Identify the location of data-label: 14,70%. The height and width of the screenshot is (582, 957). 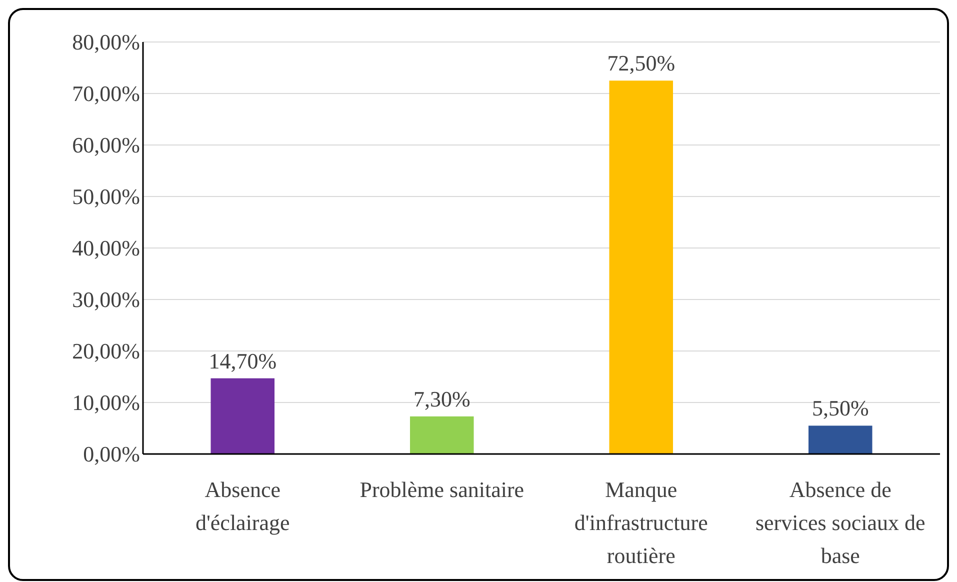
(242, 361).